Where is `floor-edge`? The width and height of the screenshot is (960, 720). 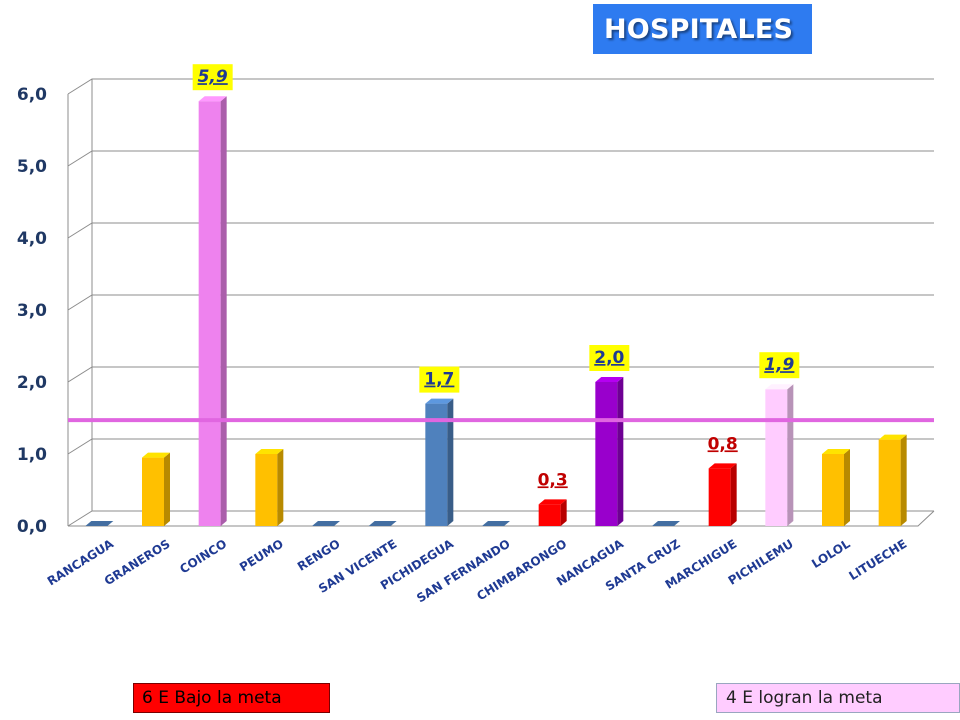 floor-edge is located at coordinates (501, 518).